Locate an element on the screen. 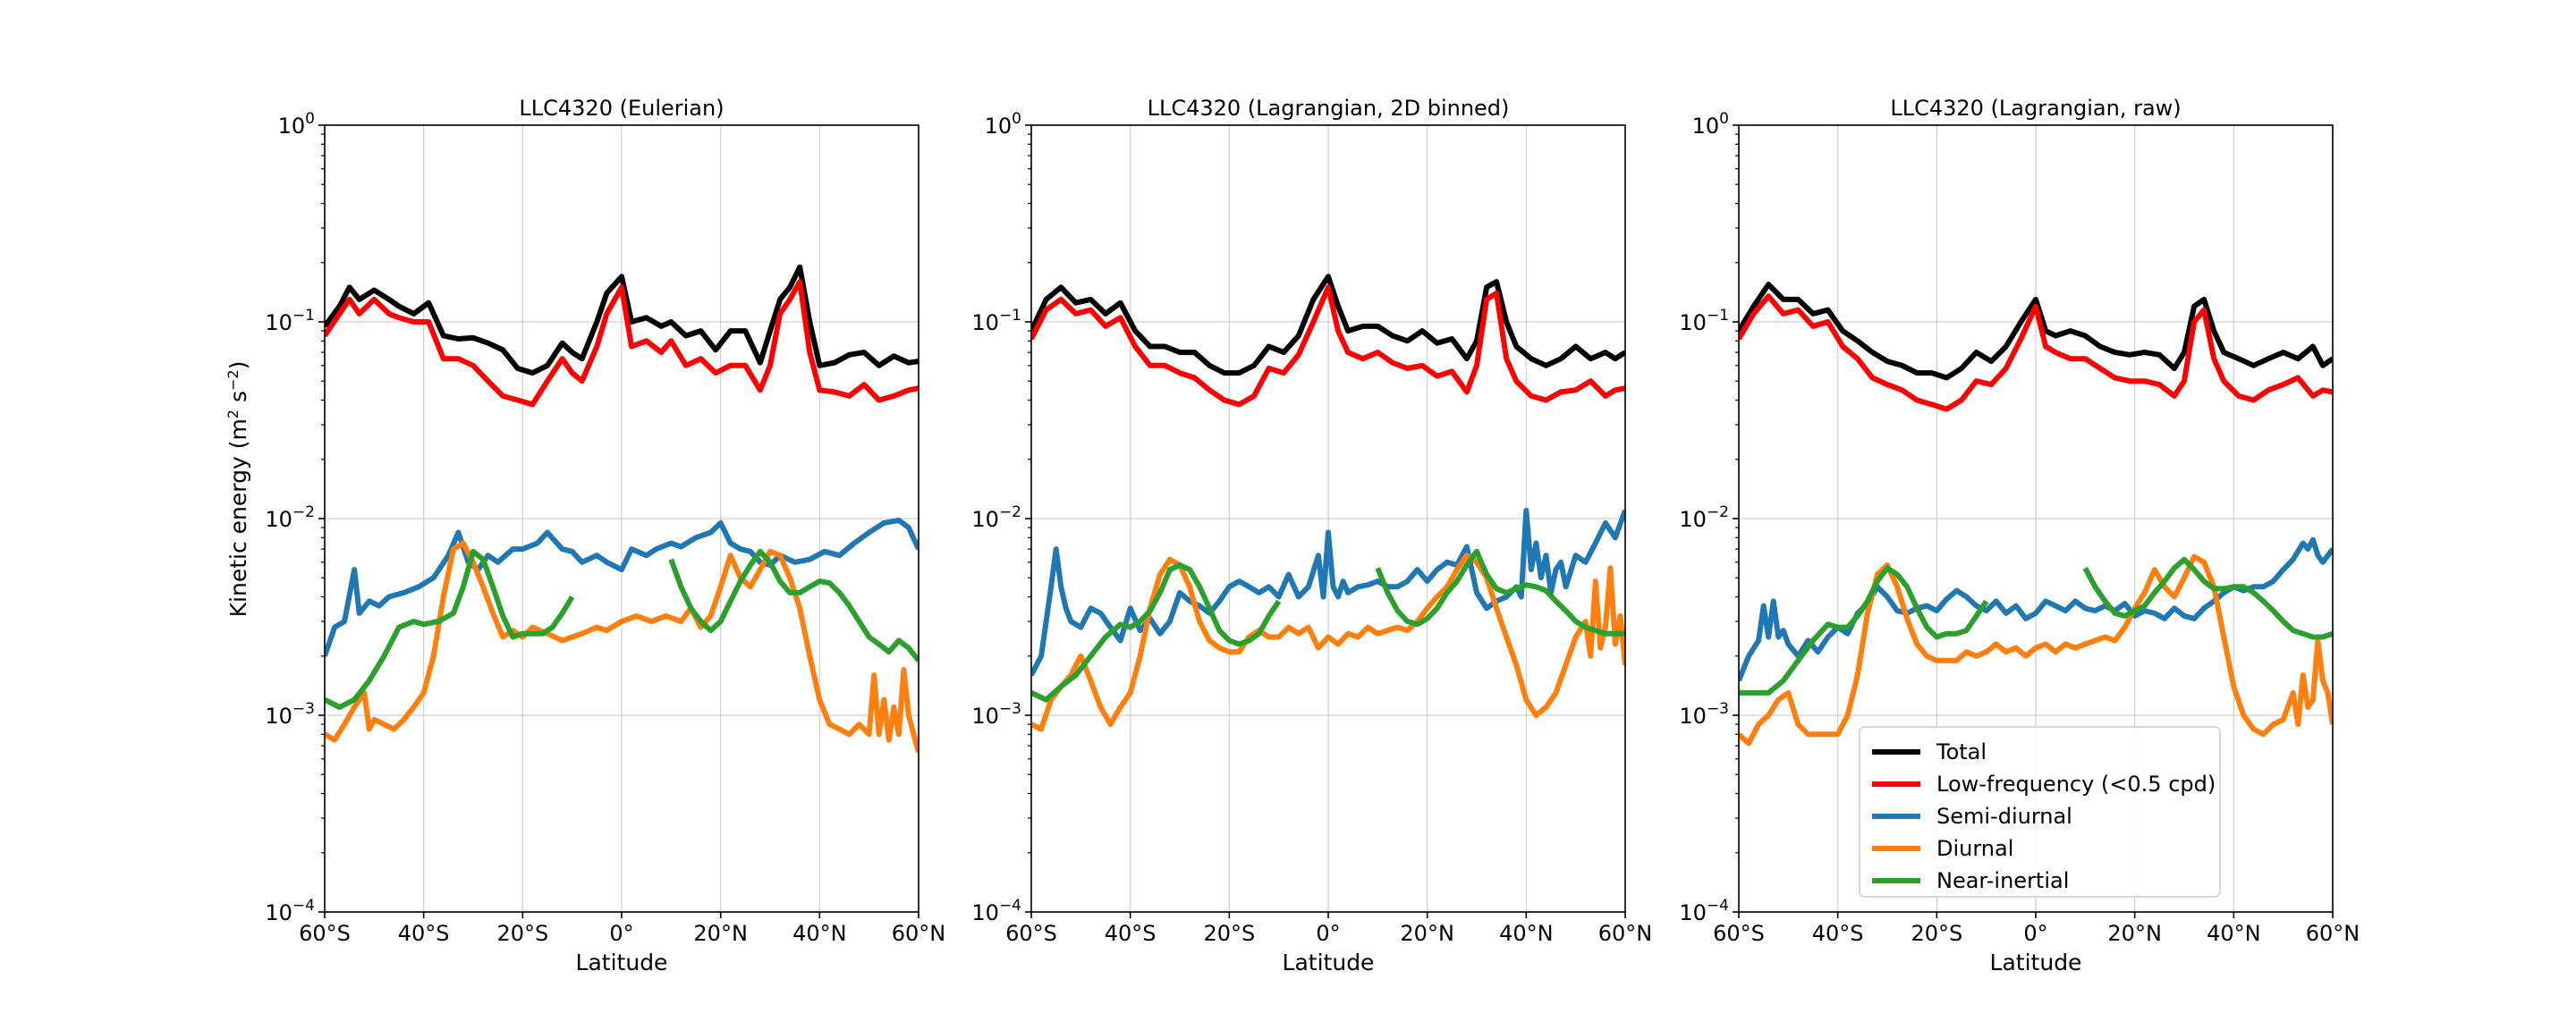 The height and width of the screenshot is (1030, 2576). panel-title: LLC4320 (Lagrangian, raw) is located at coordinates (2035, 108).